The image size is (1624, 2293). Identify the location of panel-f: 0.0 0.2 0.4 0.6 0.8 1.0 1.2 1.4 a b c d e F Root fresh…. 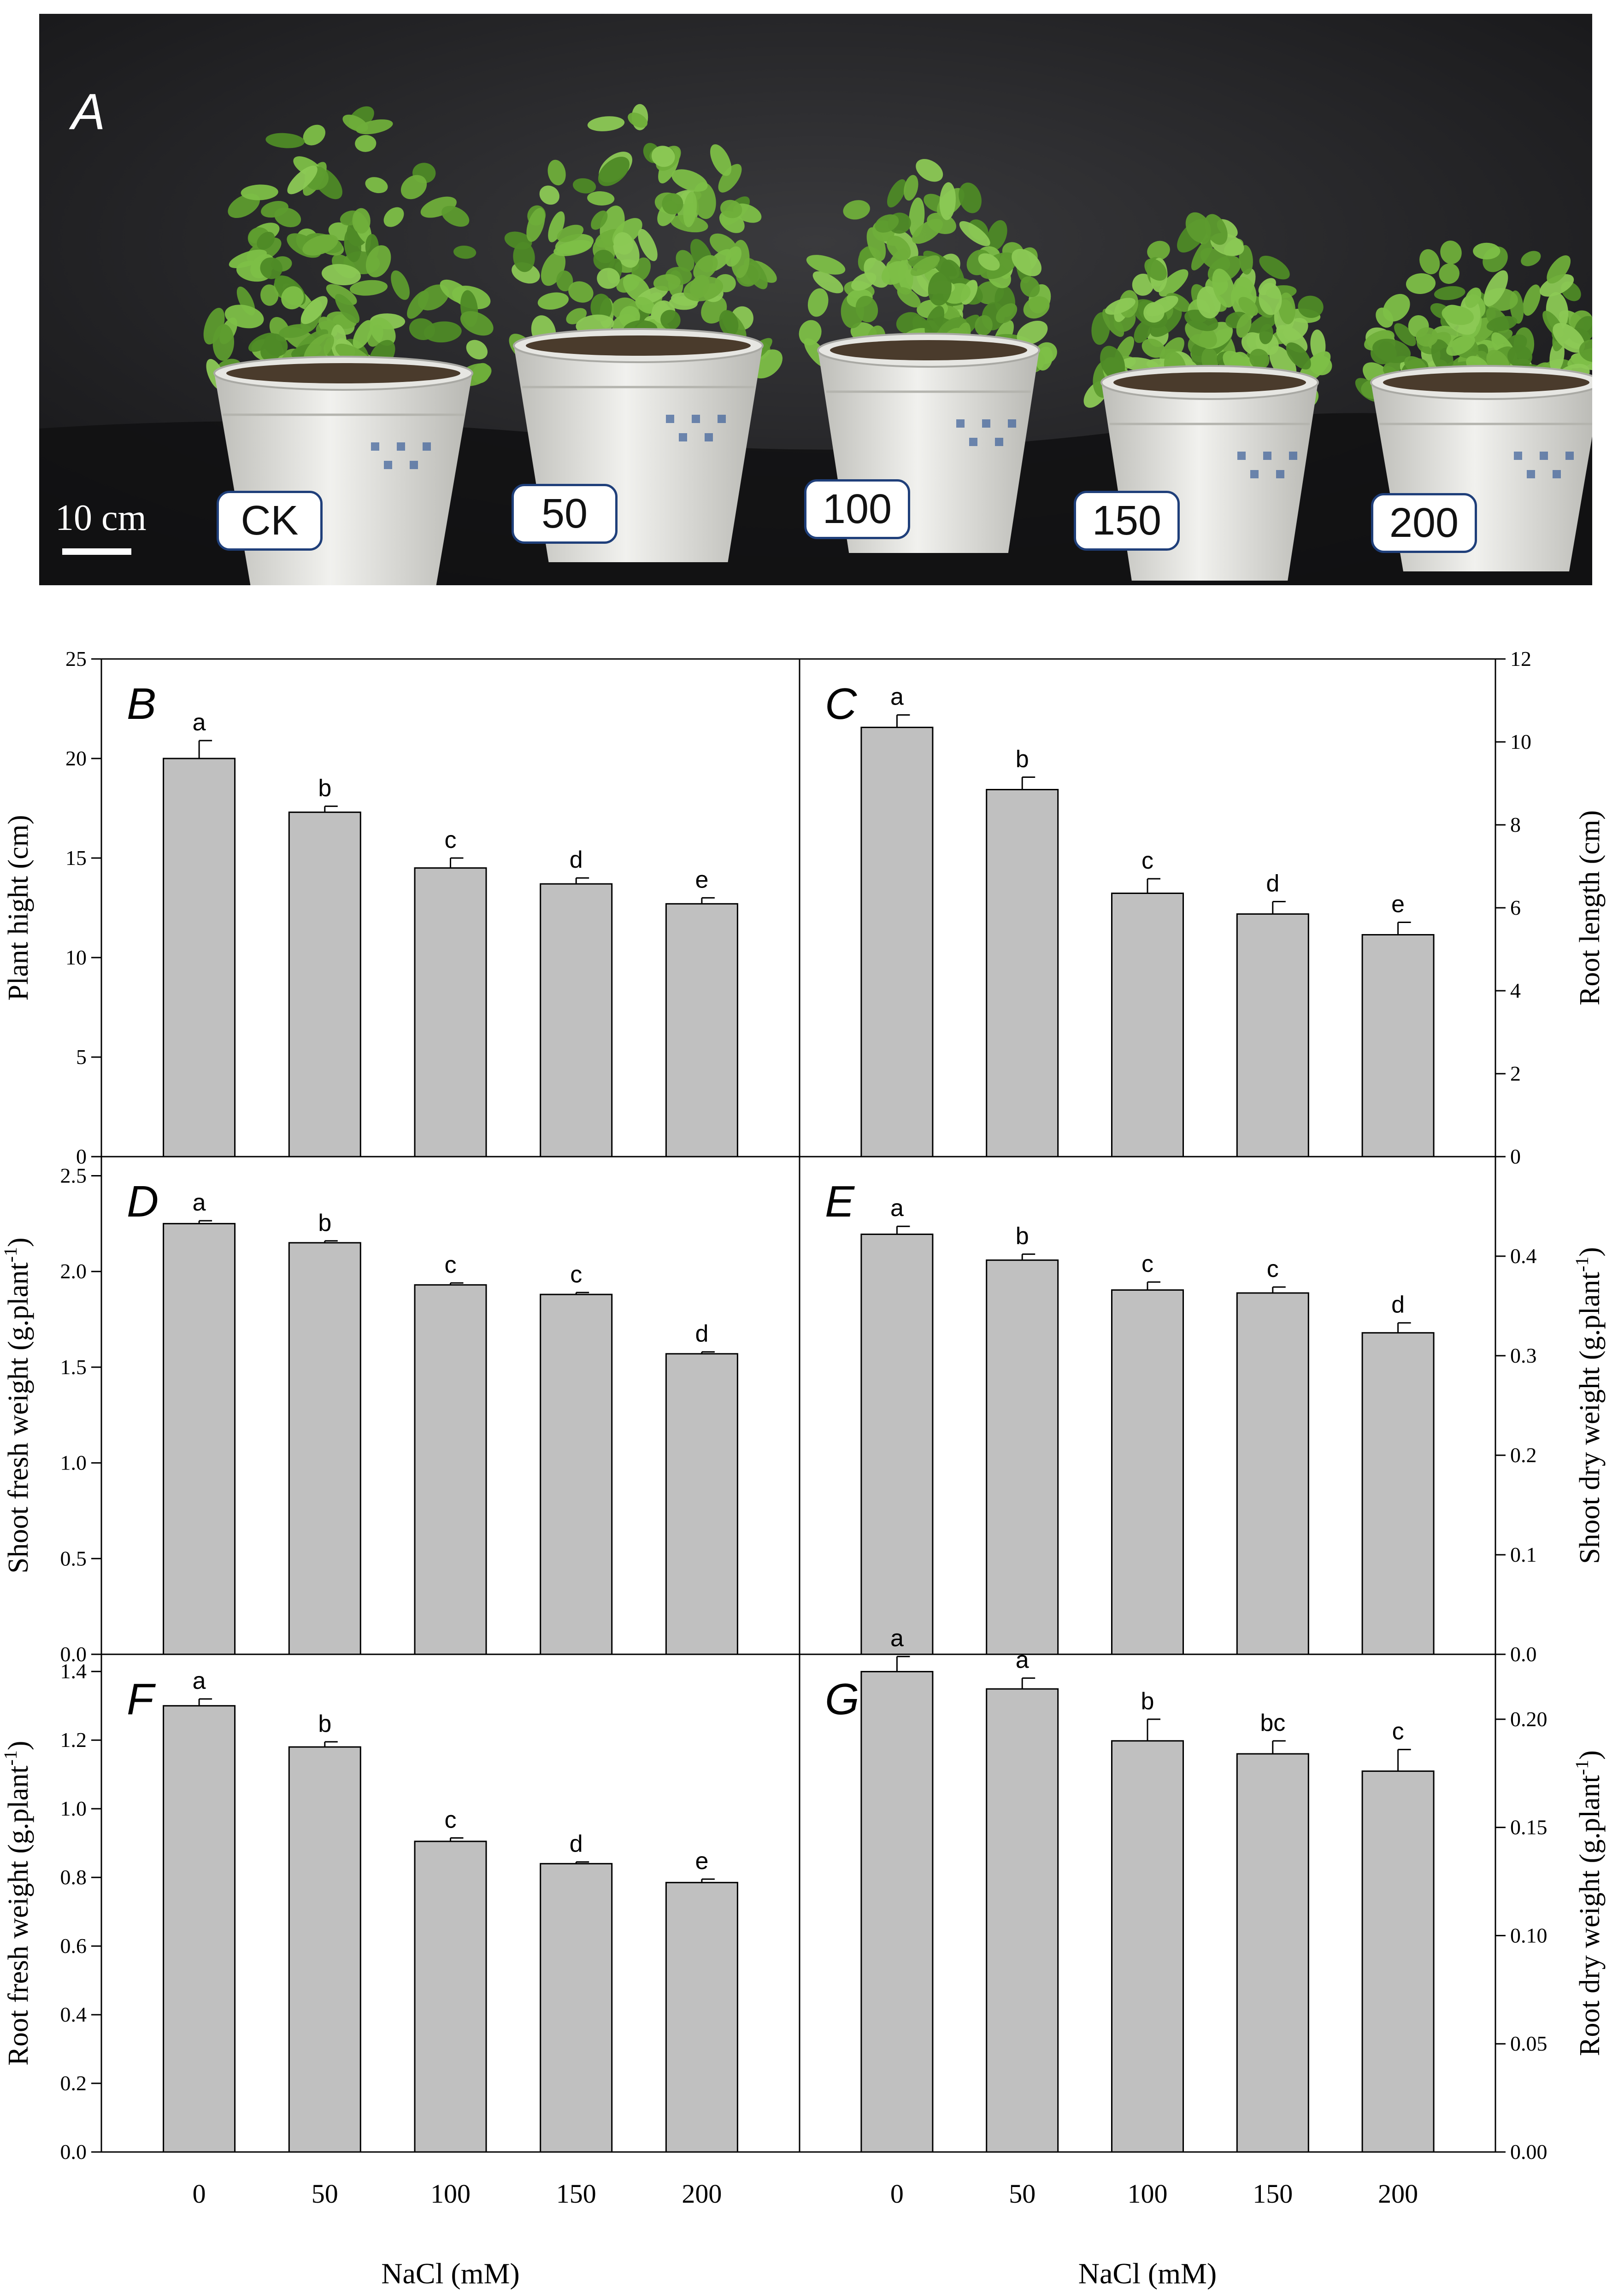
(400, 1971).